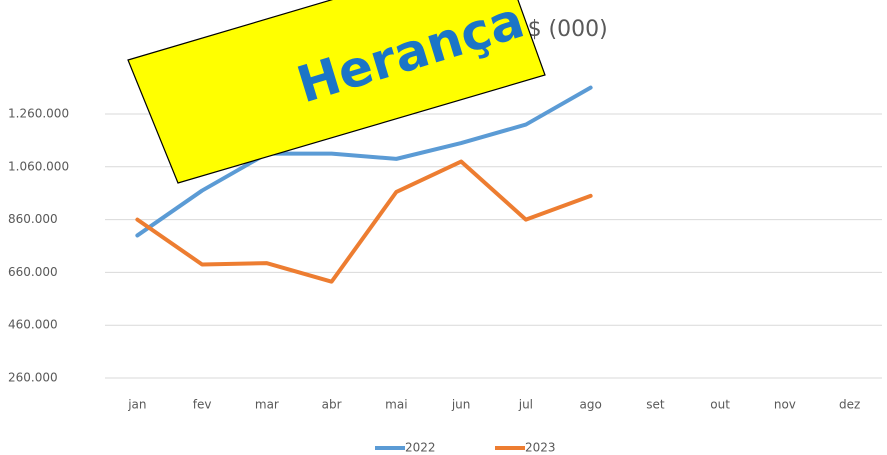  What do you see at coordinates (590, 405) in the screenshot?
I see `x-tick-label: ago` at bounding box center [590, 405].